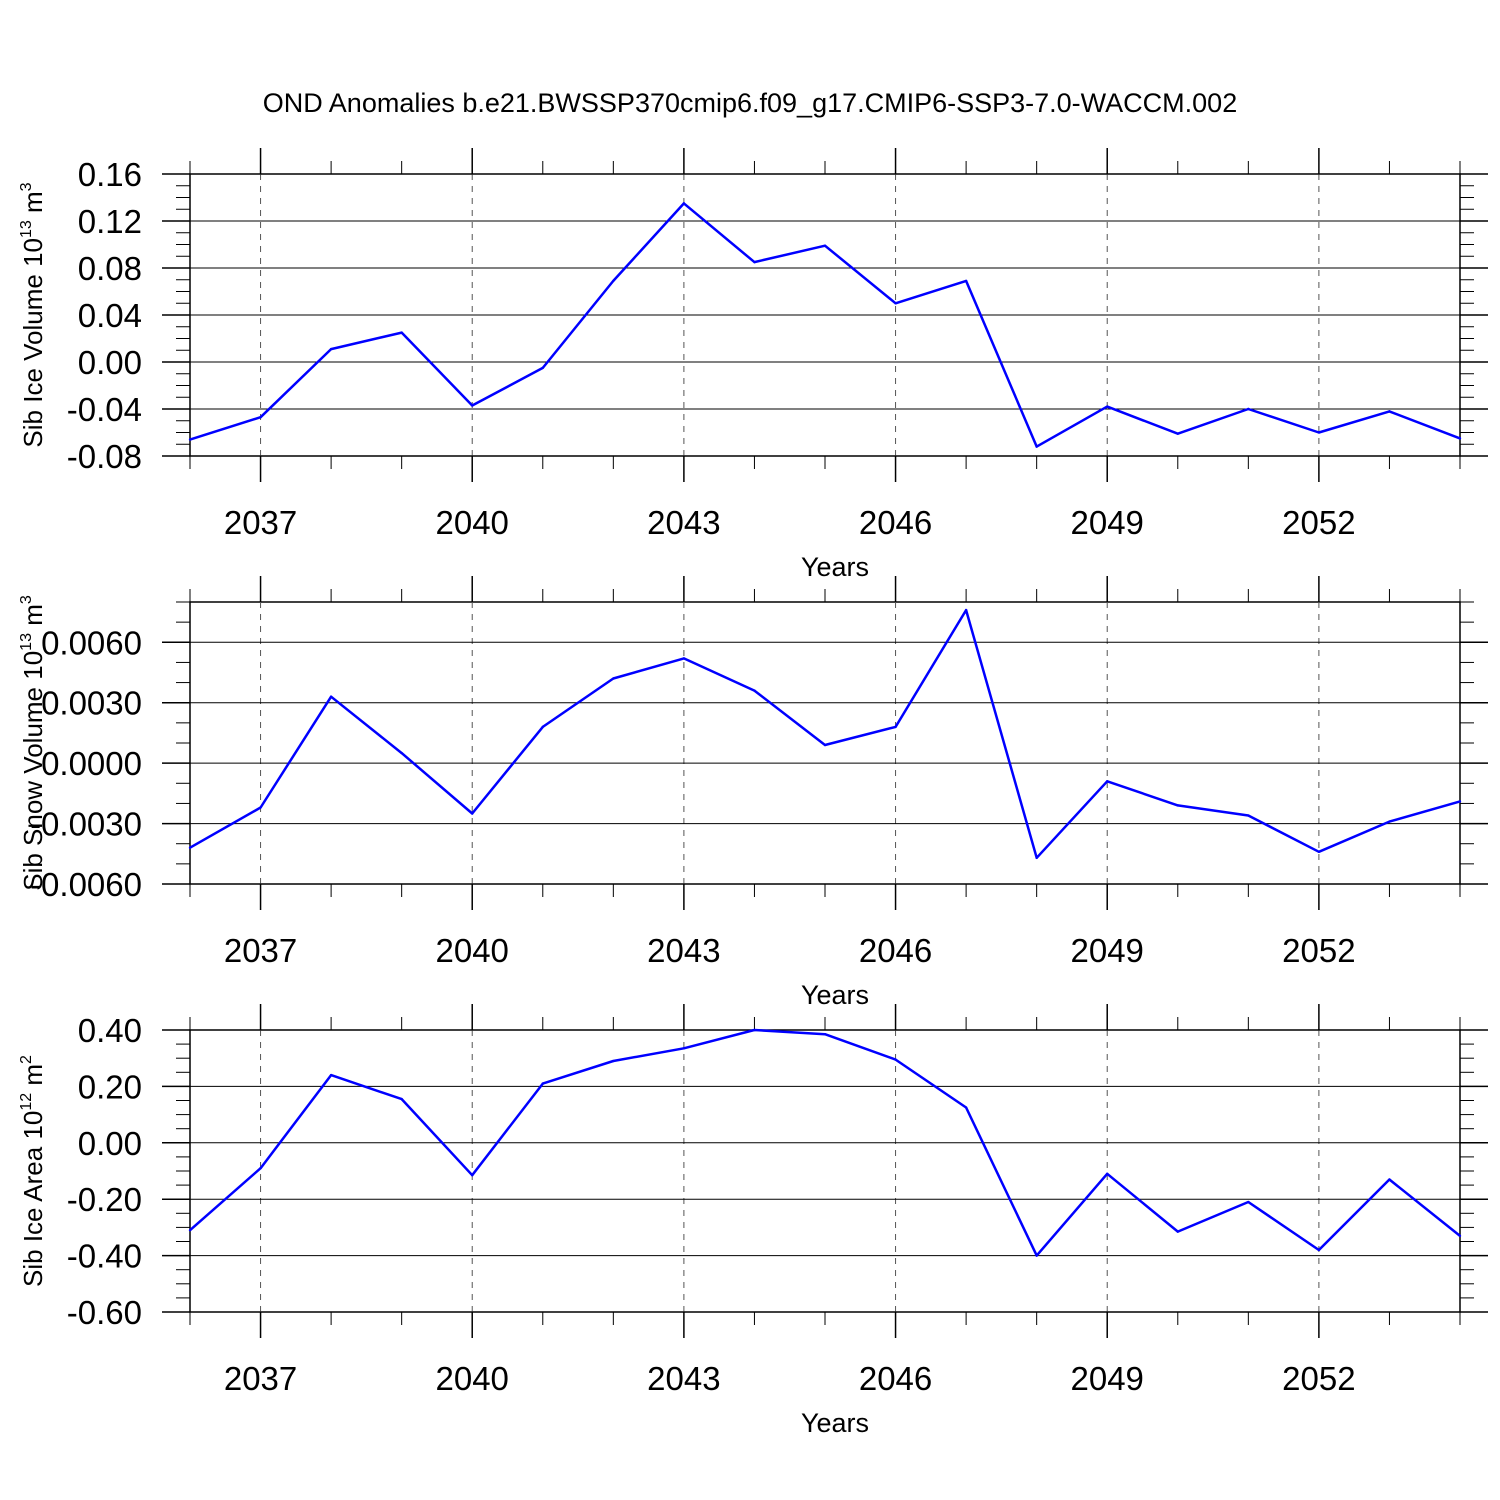 This screenshot has height=1500, width=1500. Describe the element at coordinates (110, 315) in the screenshot. I see `y-tick-label: 0.04` at that location.